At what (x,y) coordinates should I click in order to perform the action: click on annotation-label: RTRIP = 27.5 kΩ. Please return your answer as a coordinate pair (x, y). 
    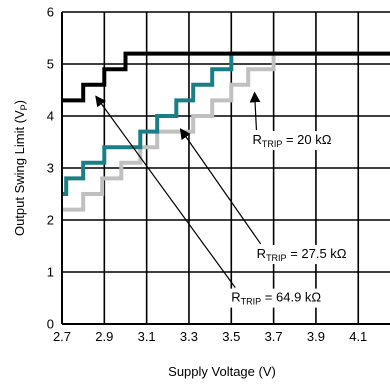
    Looking at the image, I should click on (302, 254).